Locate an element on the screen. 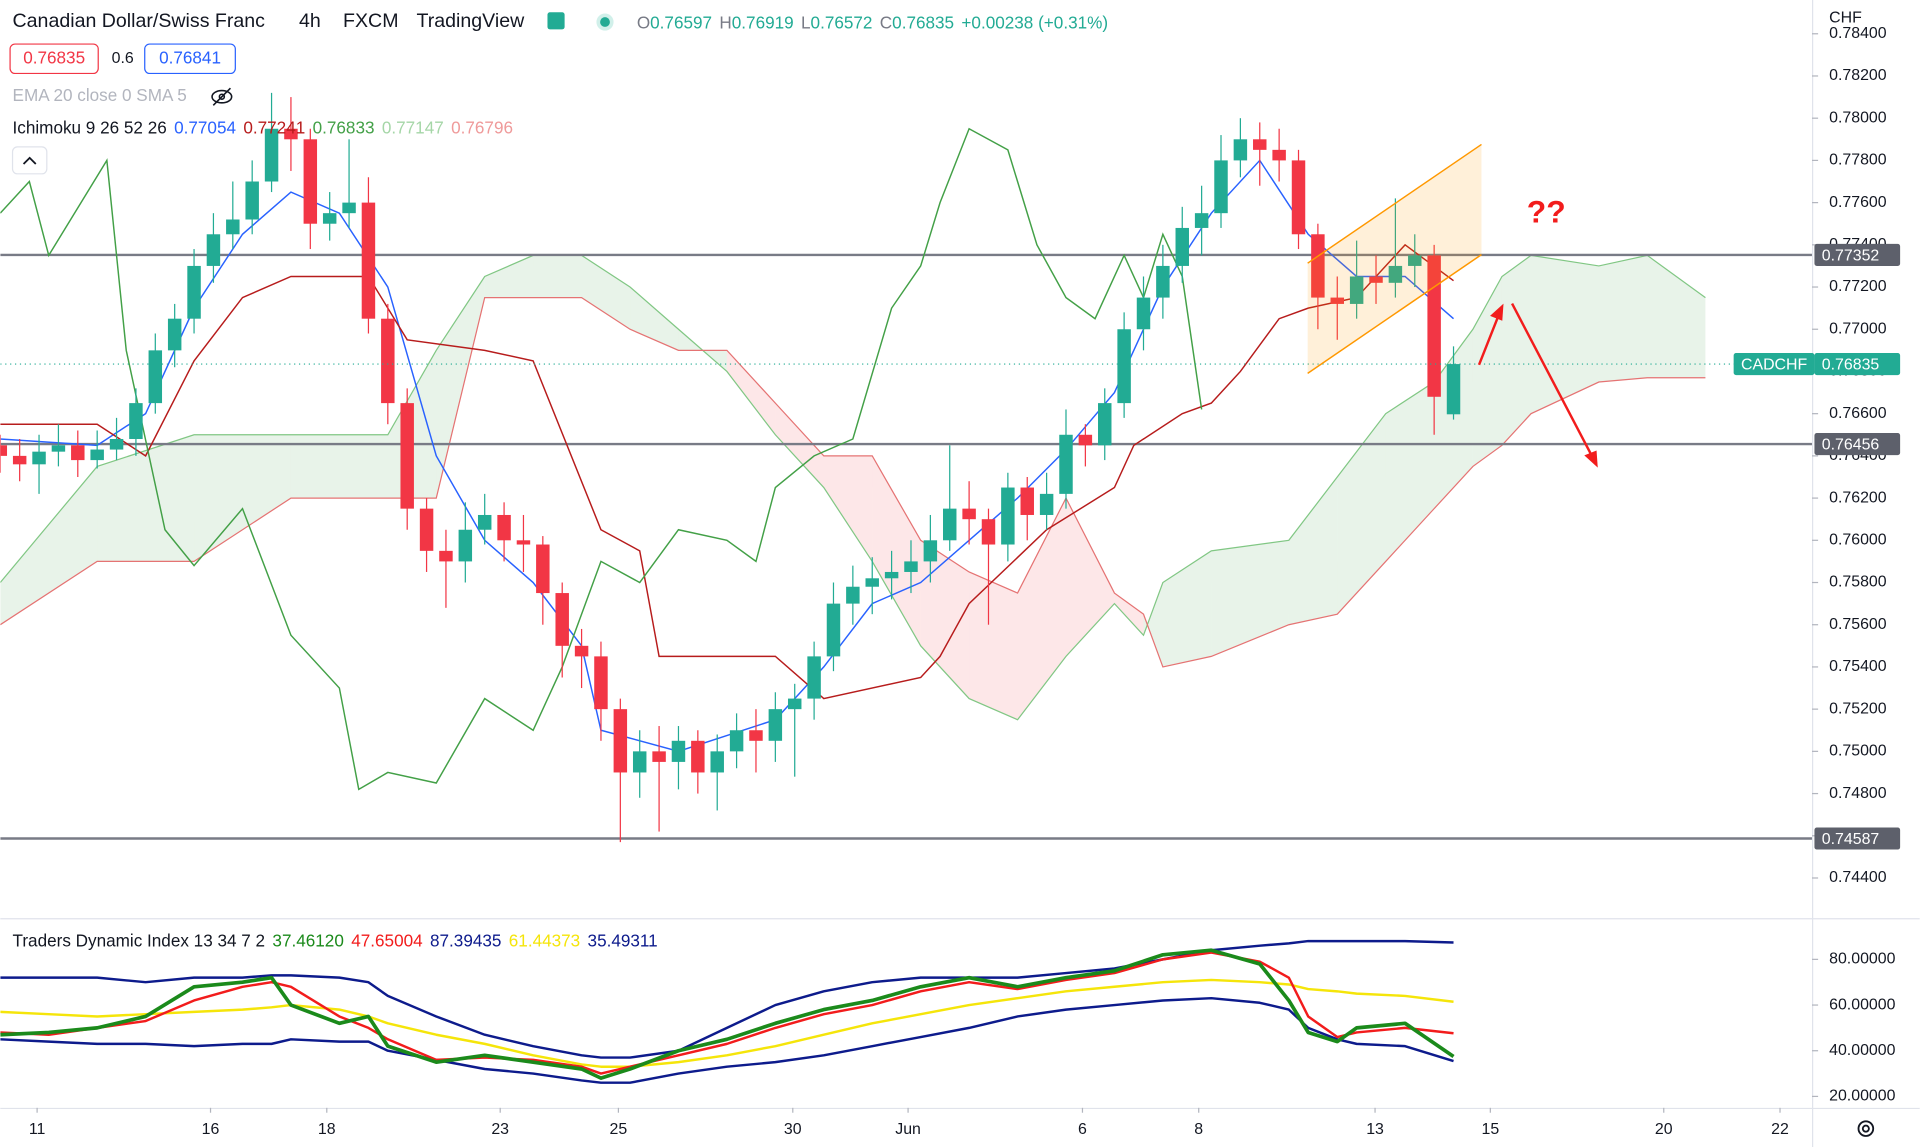  tdi-line is located at coordinates (727, 1013).